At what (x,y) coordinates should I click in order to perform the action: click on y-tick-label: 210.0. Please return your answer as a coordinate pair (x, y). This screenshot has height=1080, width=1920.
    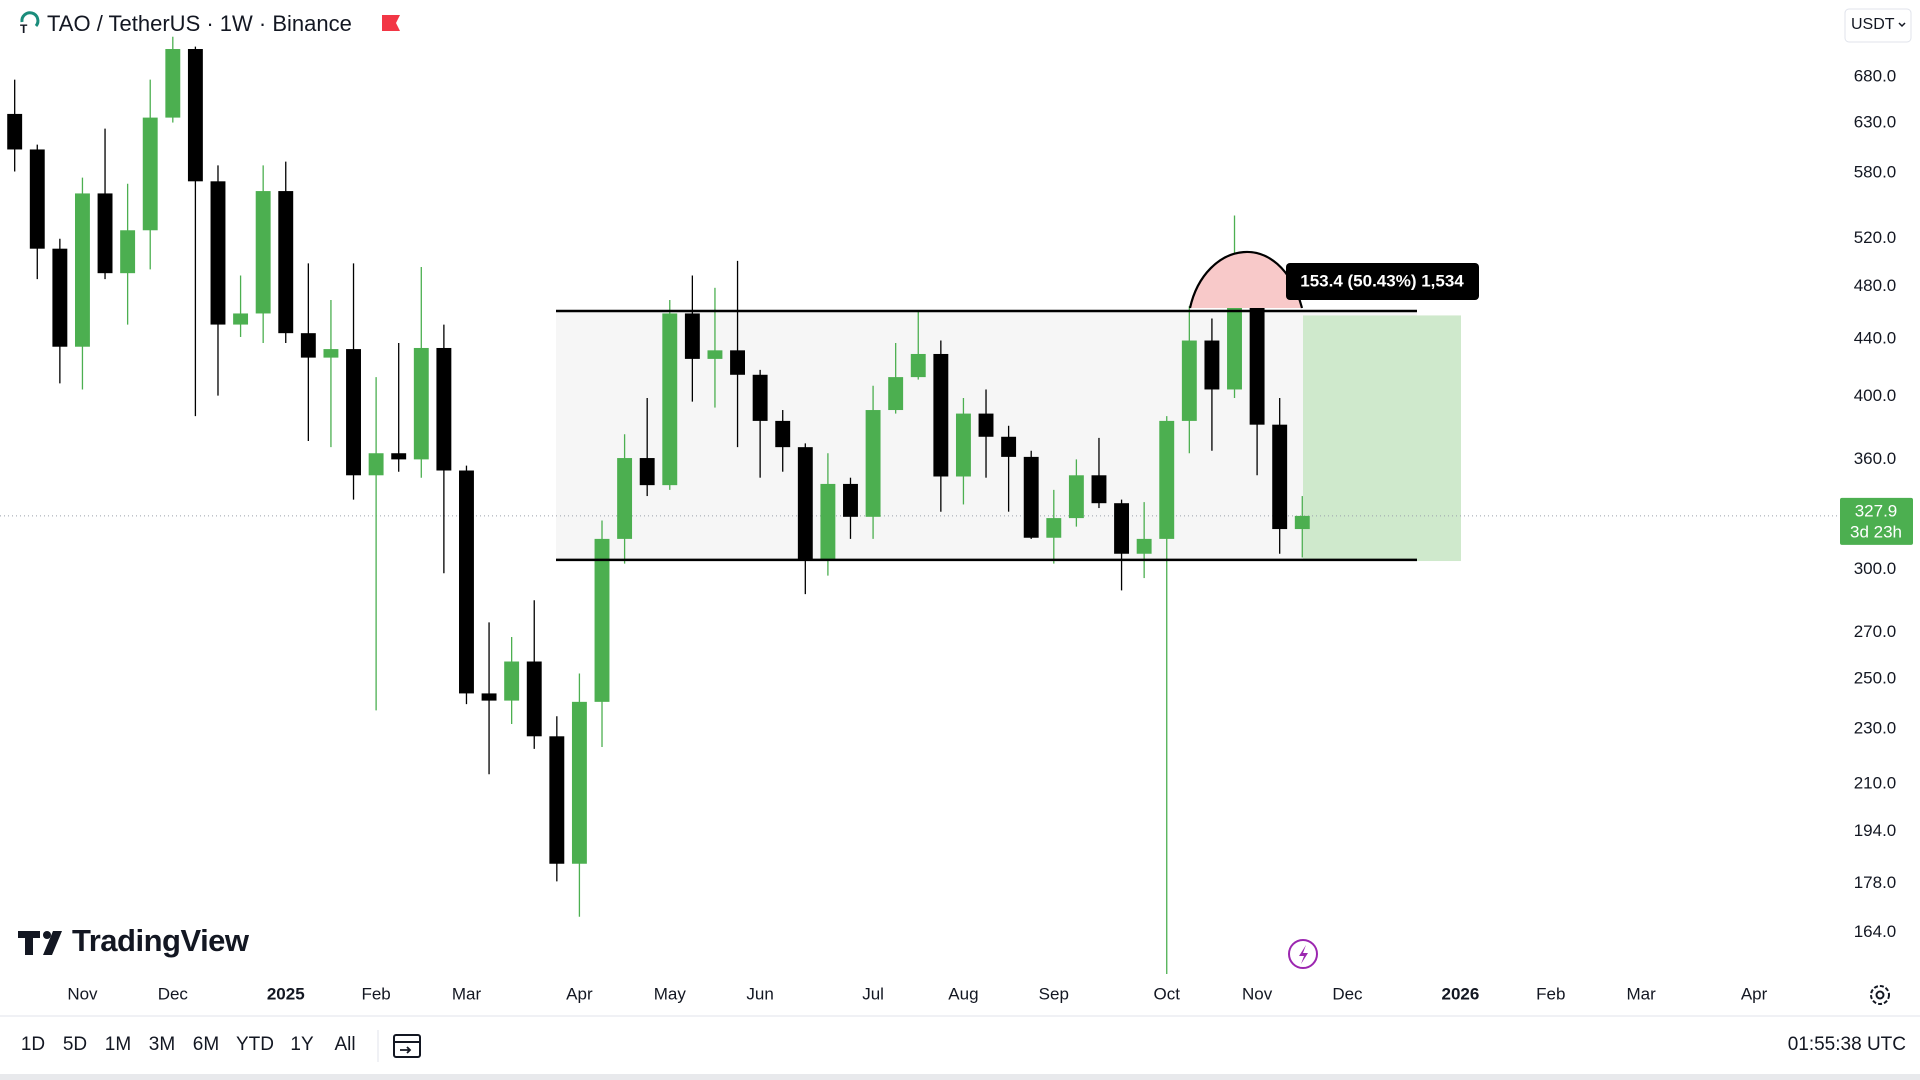
    Looking at the image, I should click on (1875, 782).